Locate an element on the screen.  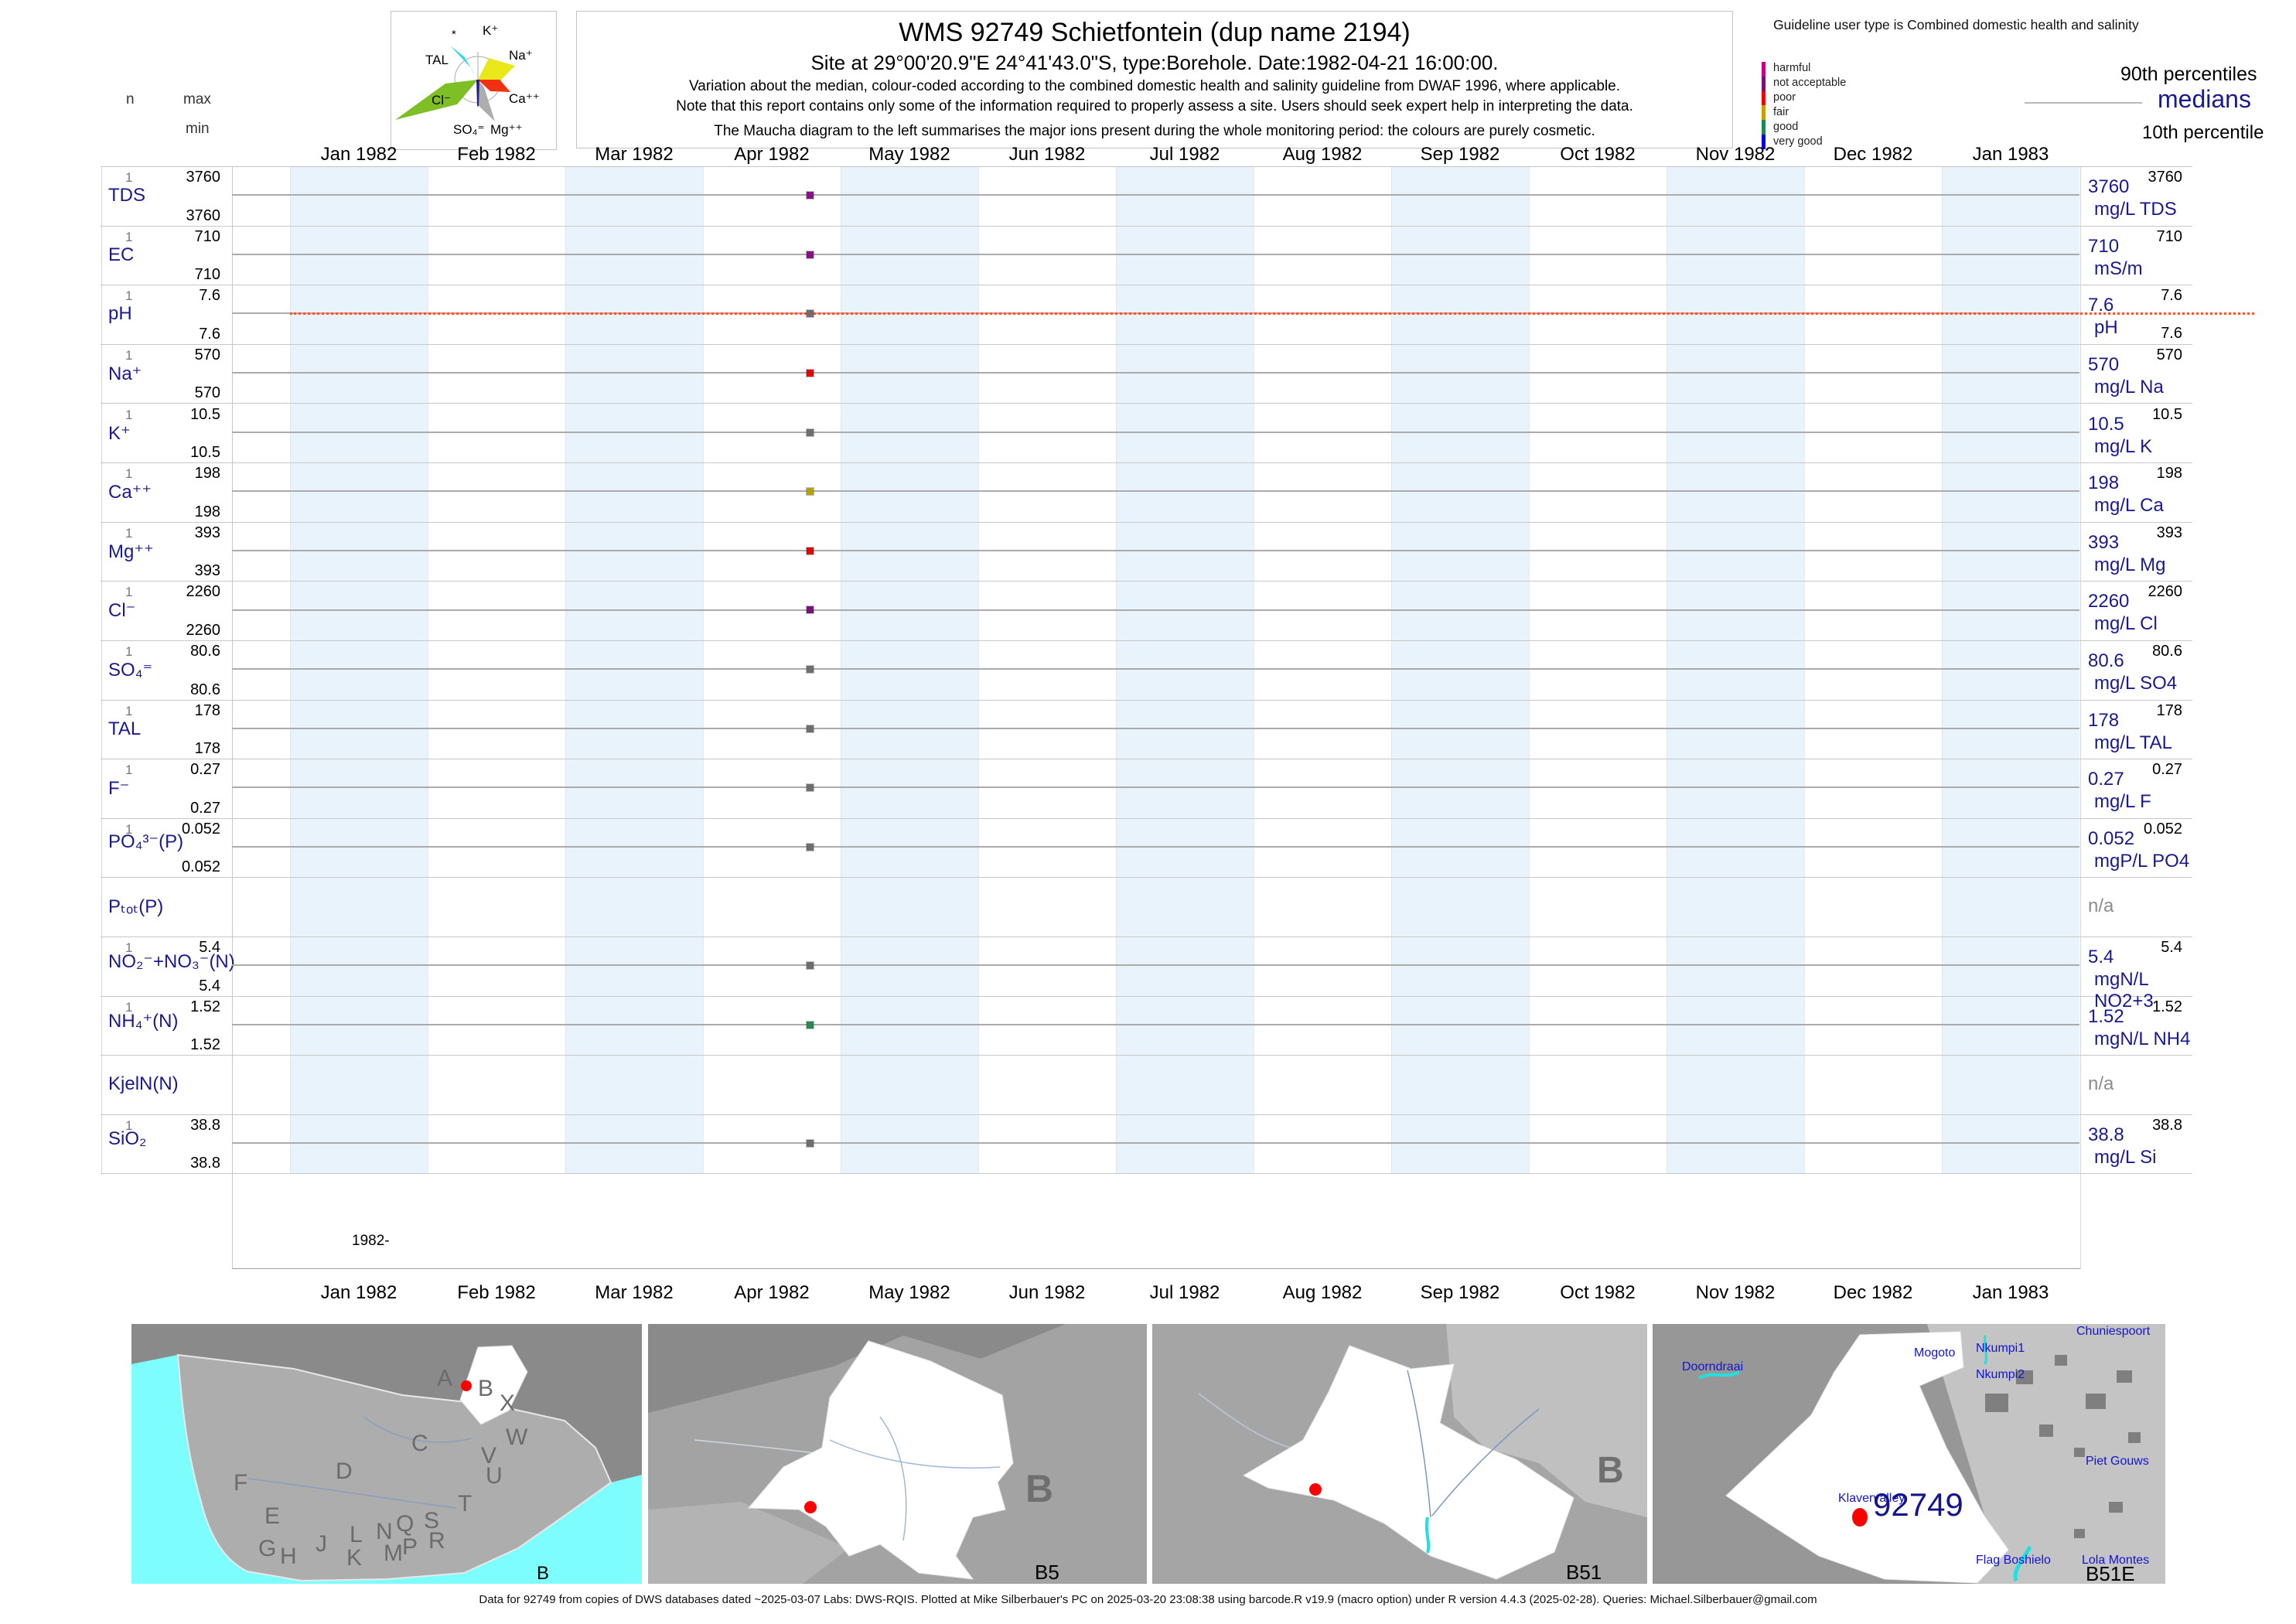
region-letter: M is located at coordinates (393, 1553).